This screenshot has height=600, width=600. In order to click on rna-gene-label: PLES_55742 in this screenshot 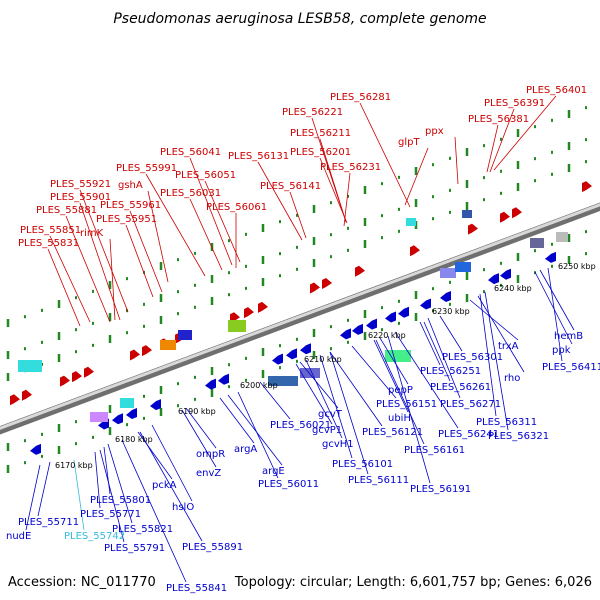, I will do `click(94, 536)`.